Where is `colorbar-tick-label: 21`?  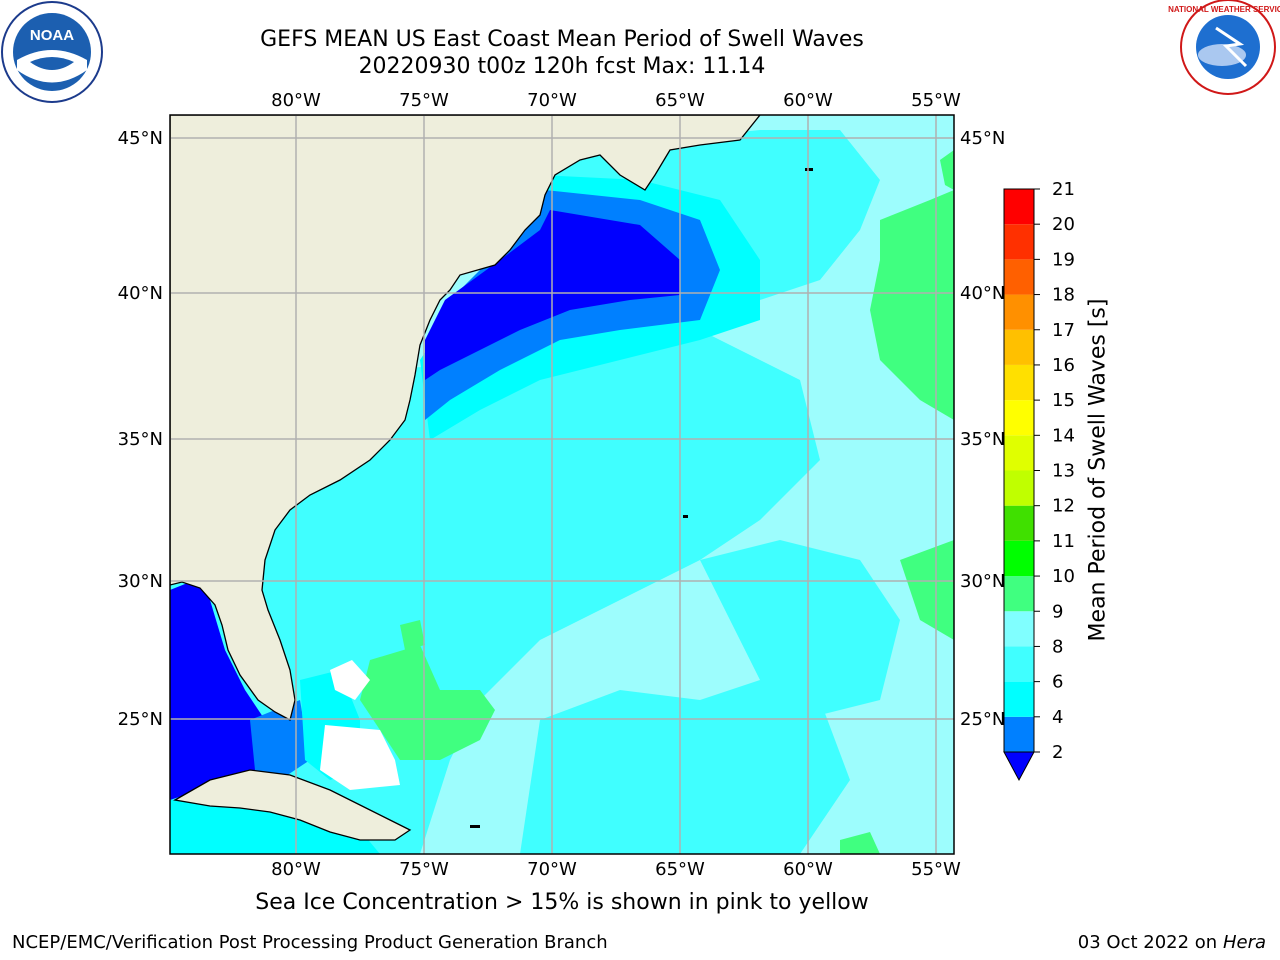
colorbar-tick-label: 21 is located at coordinates (1063, 189).